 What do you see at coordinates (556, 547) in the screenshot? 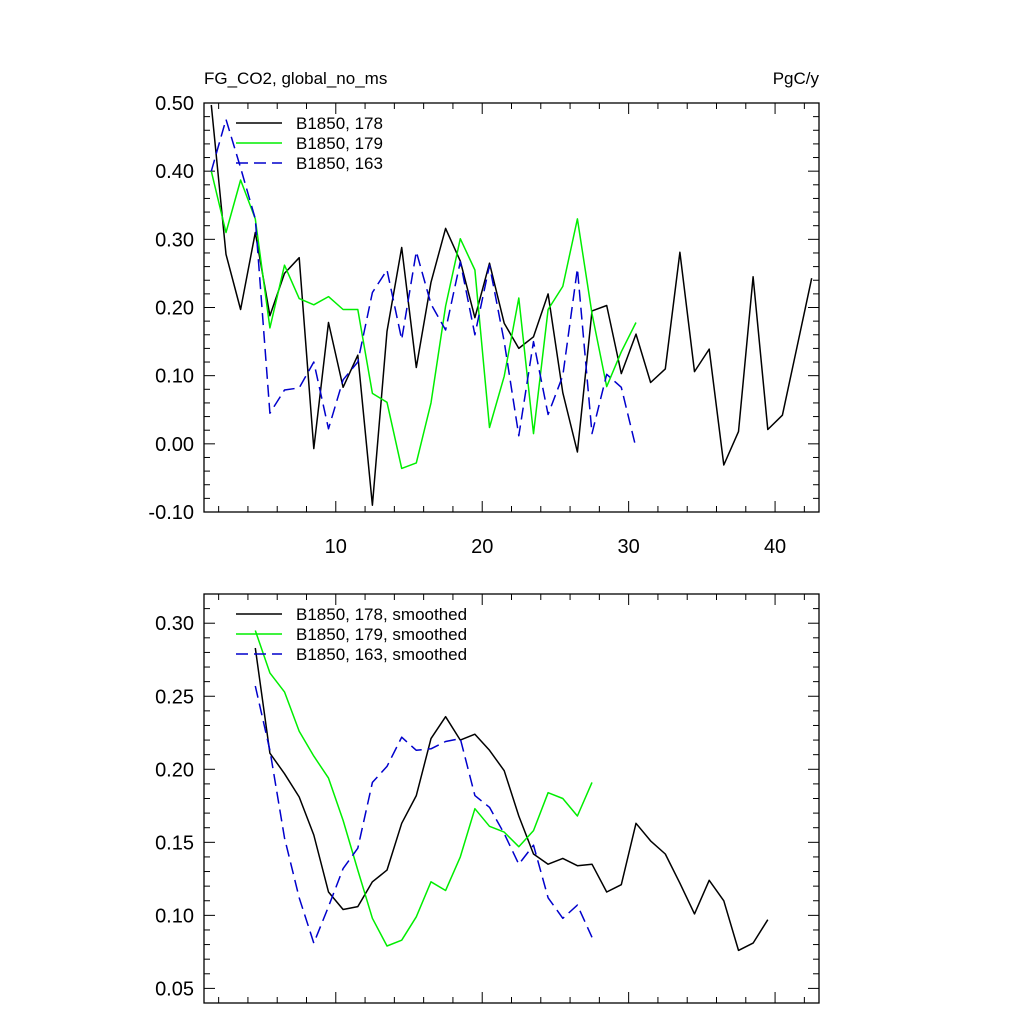
I see `top-x-tick-labels: 10 20 30 40` at bounding box center [556, 547].